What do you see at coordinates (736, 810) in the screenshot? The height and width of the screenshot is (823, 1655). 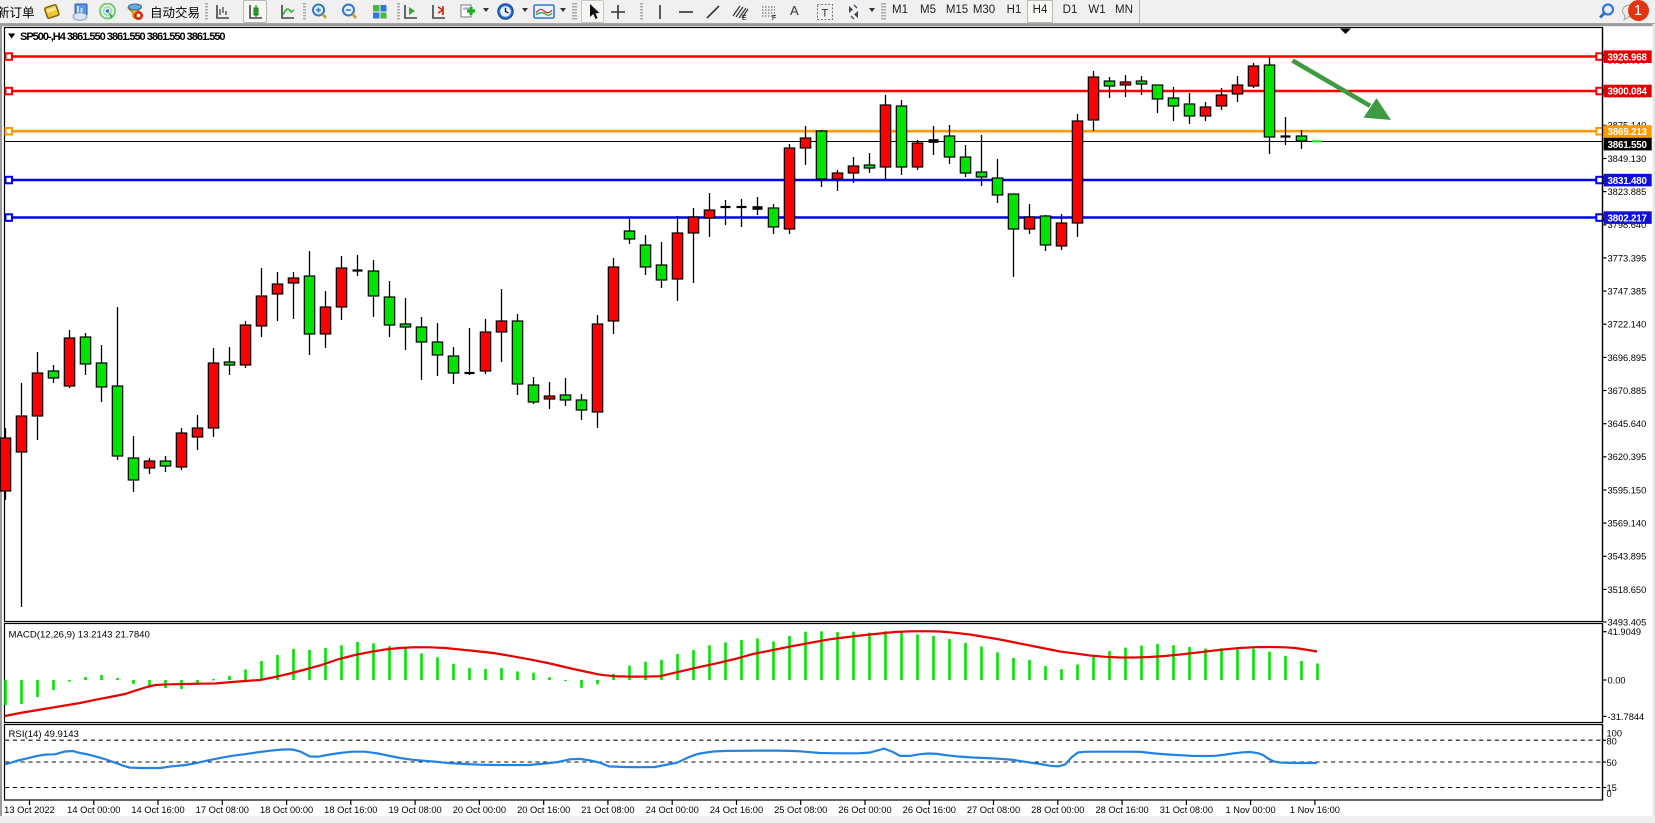 I see `svg-text: 24 Oct 16:00` at bounding box center [736, 810].